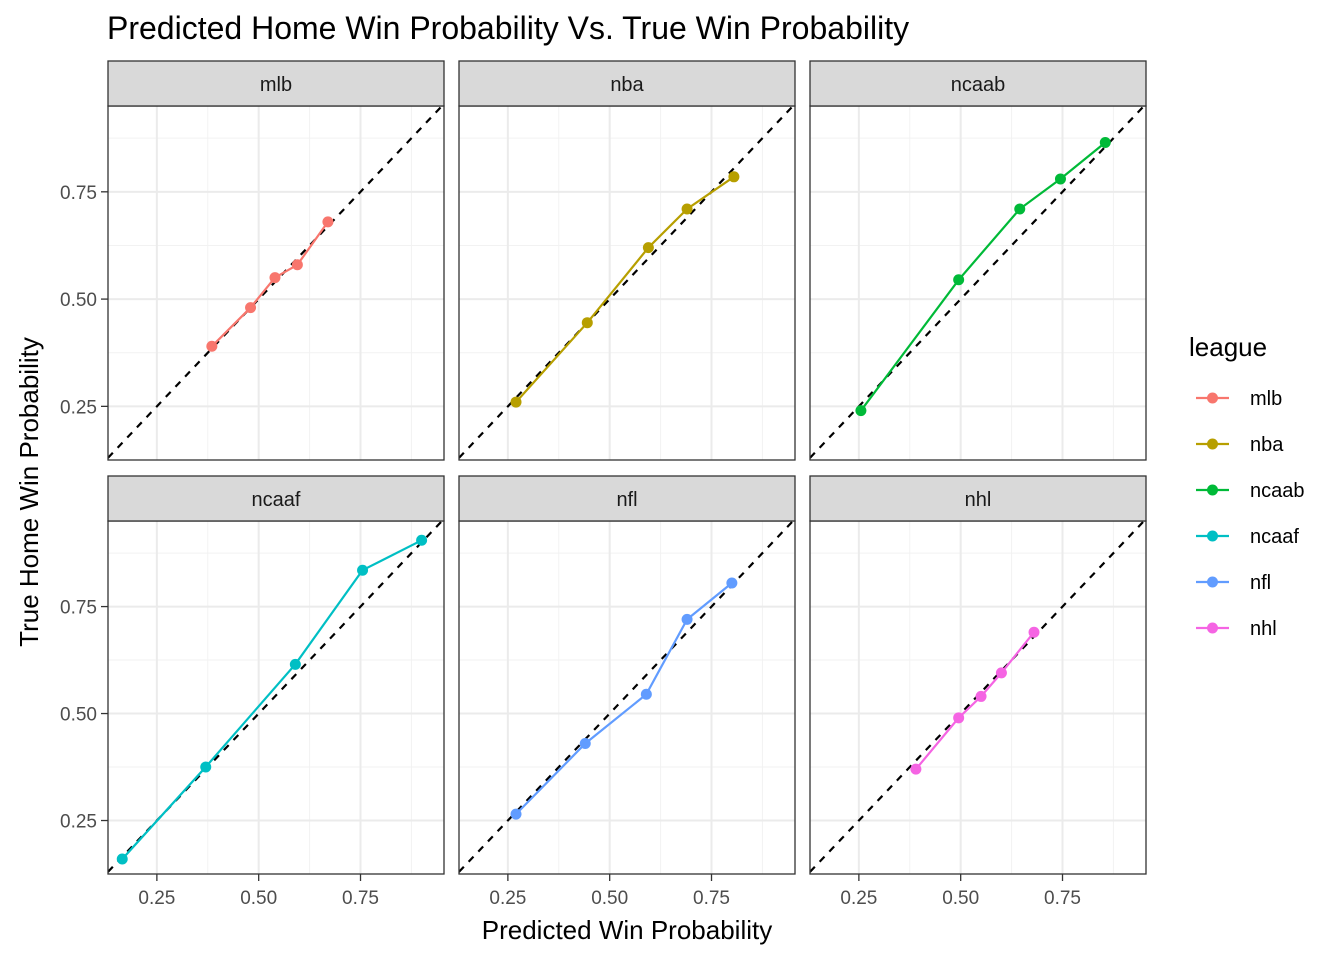 The height and width of the screenshot is (960, 1344). I want to click on strip-label: ncaab, so click(978, 85).